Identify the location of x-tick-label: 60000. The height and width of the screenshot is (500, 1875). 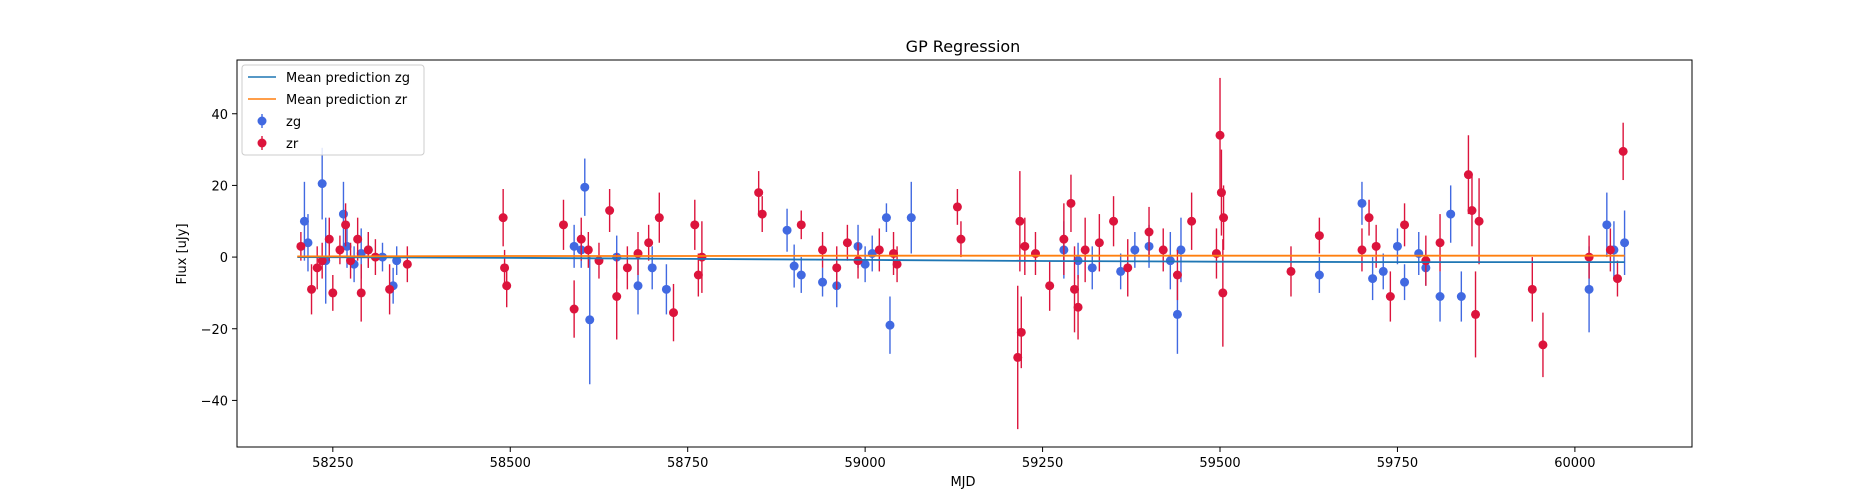
(1574, 463).